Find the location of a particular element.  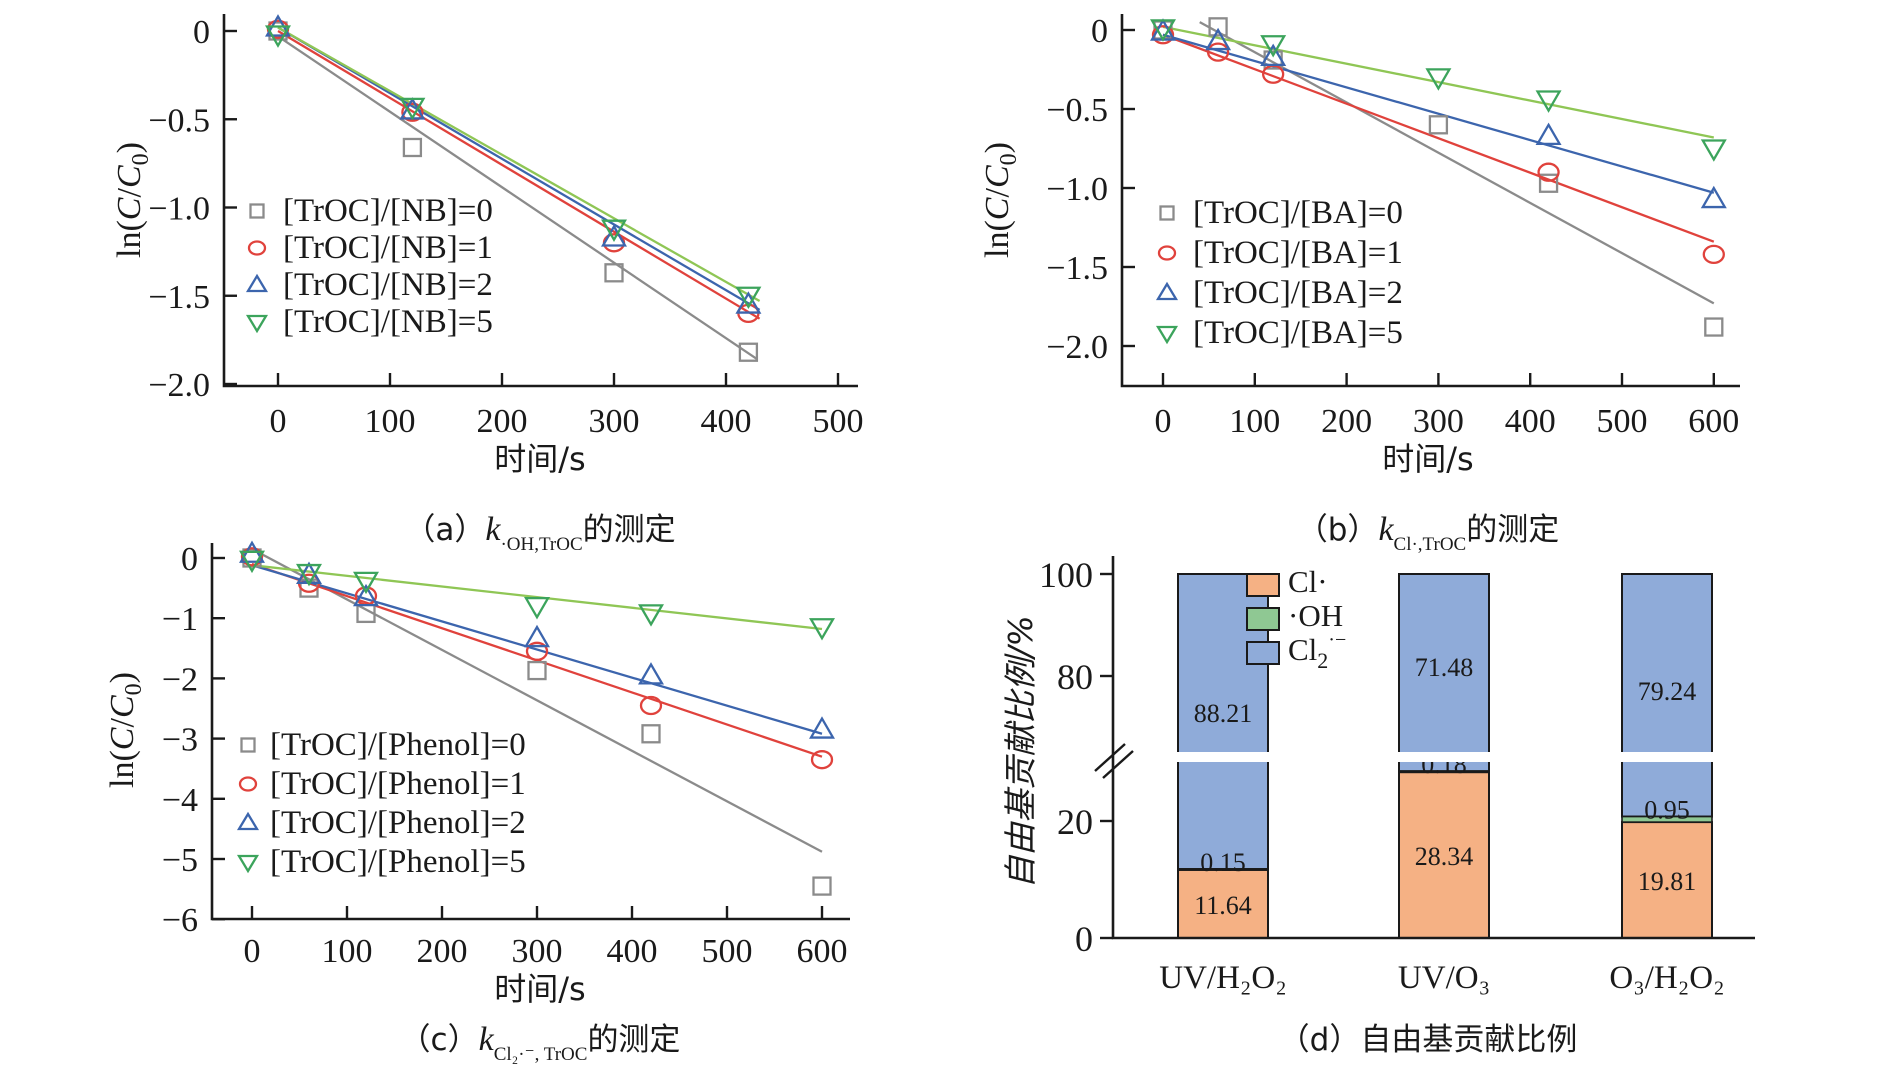

value-label-cl: 28.34 is located at coordinates (1444, 856).